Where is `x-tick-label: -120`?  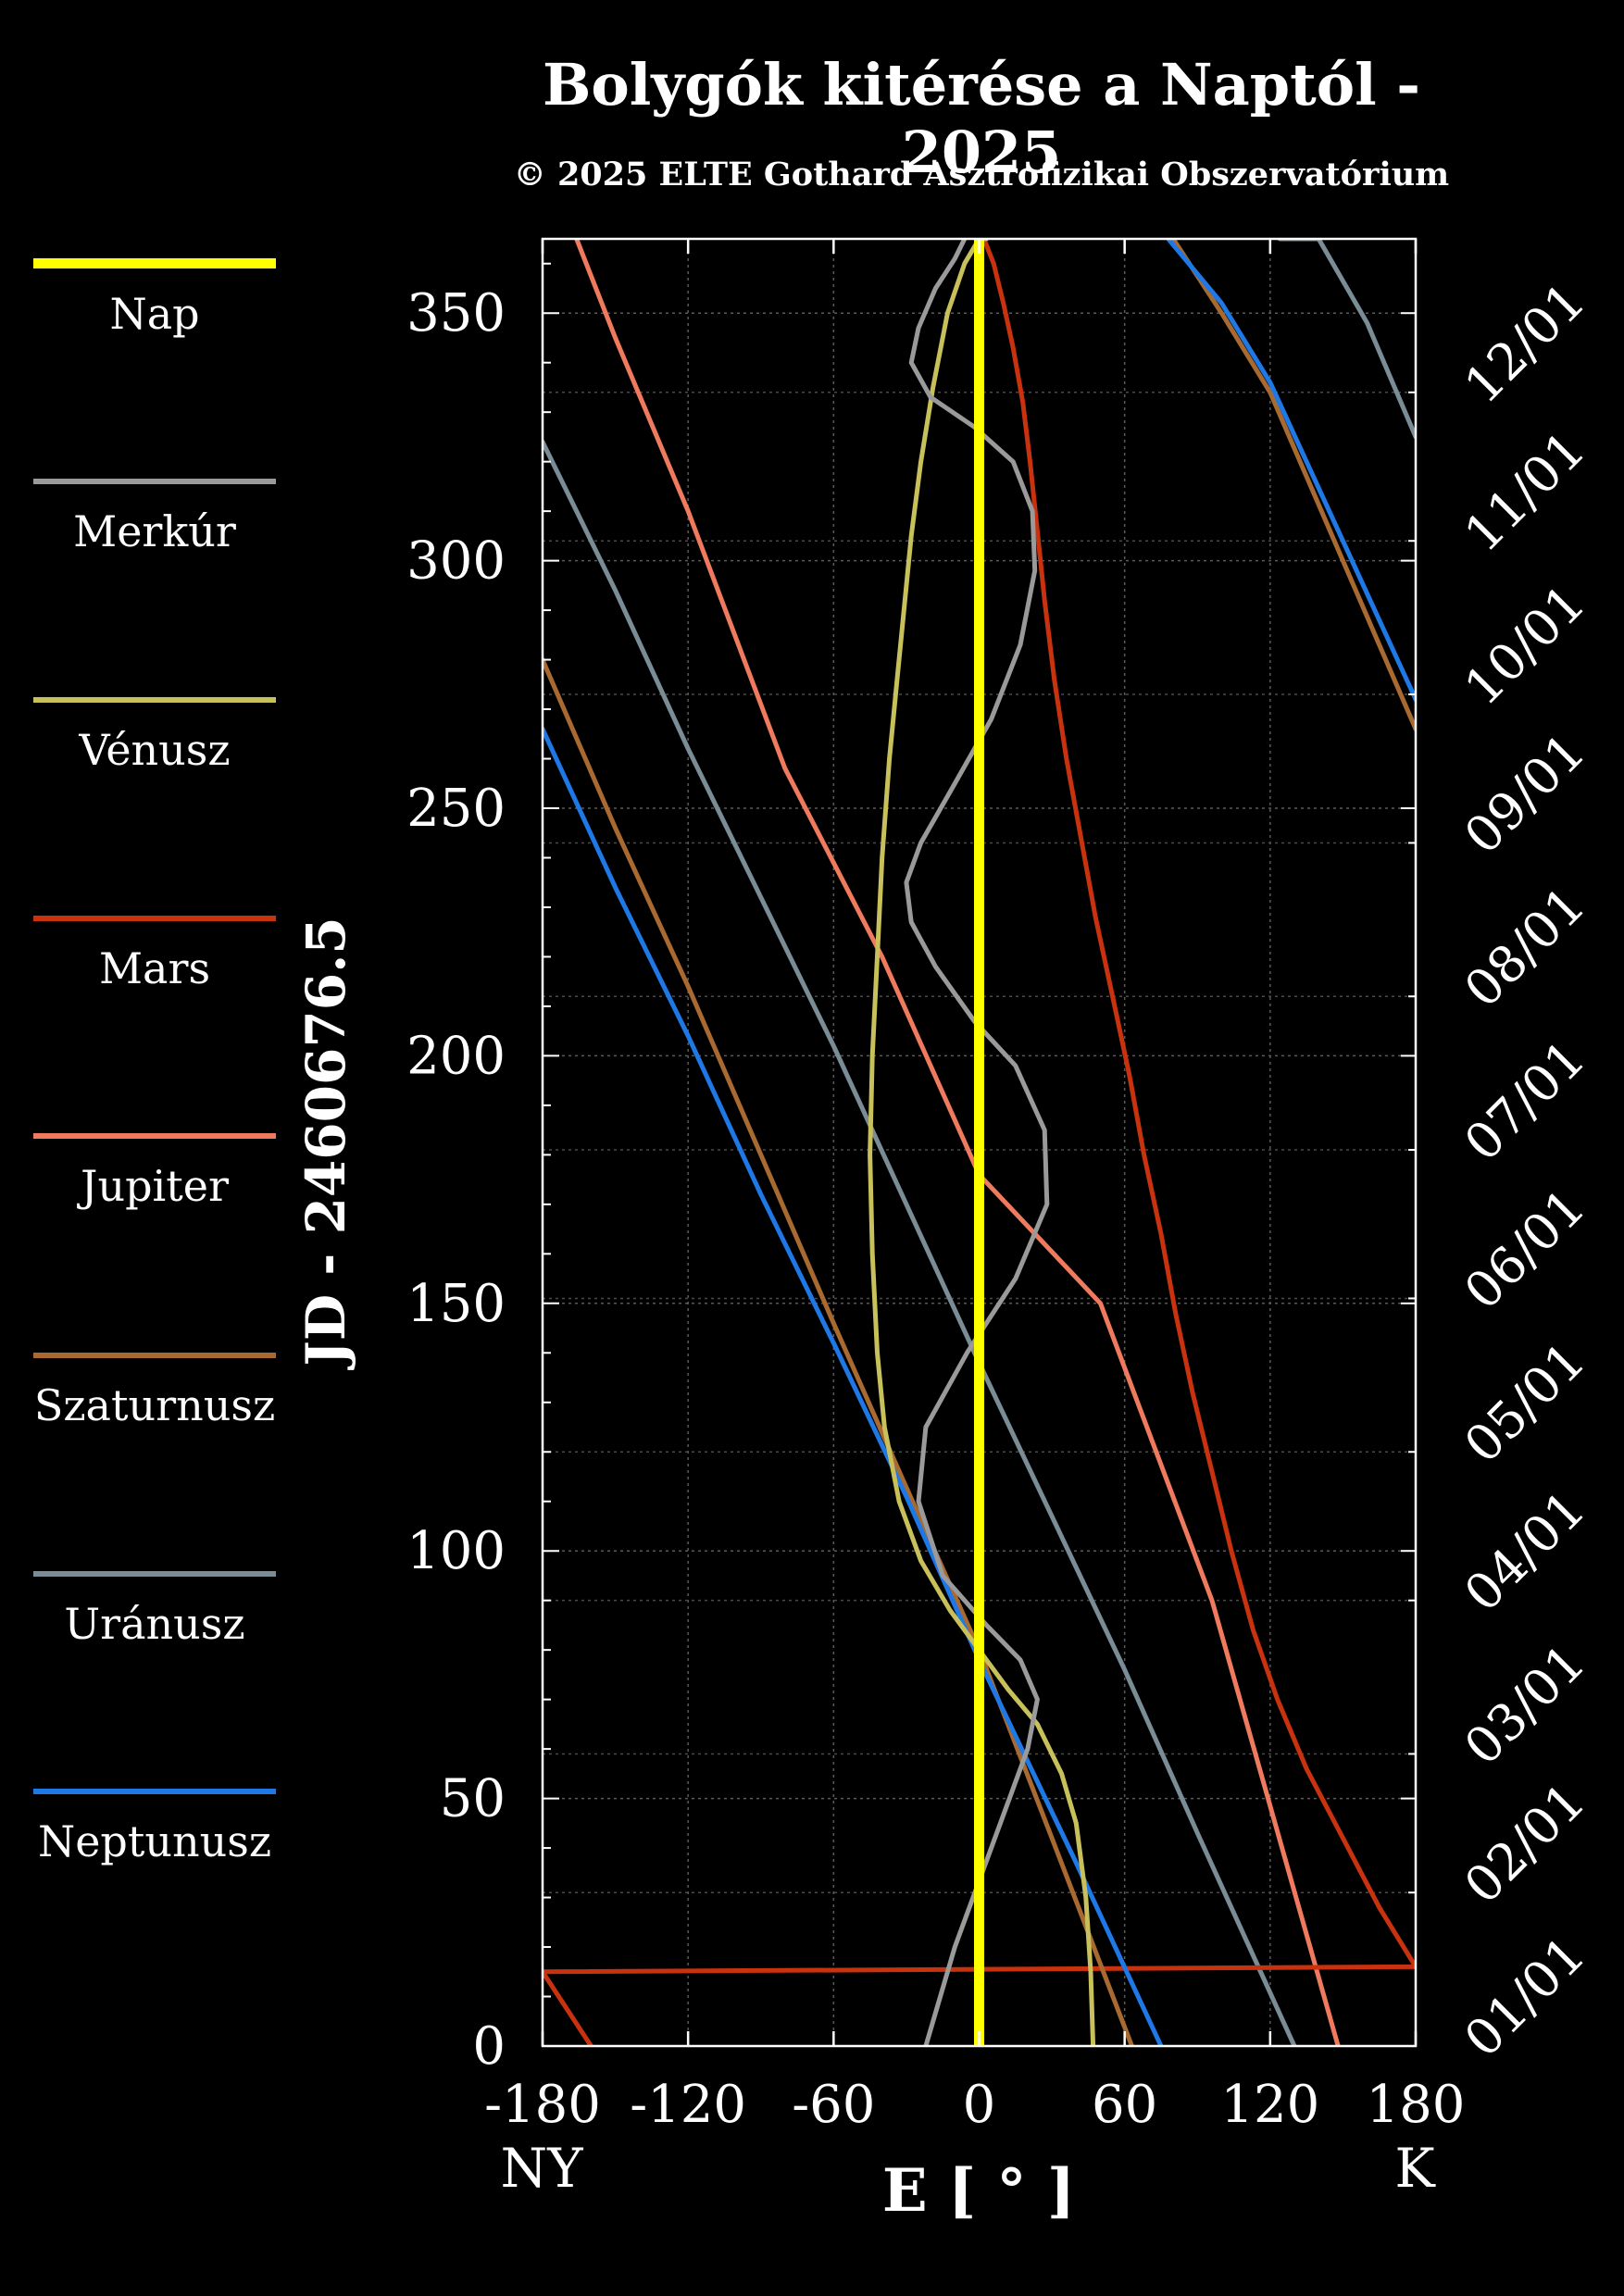 x-tick-label: -120 is located at coordinates (688, 2105).